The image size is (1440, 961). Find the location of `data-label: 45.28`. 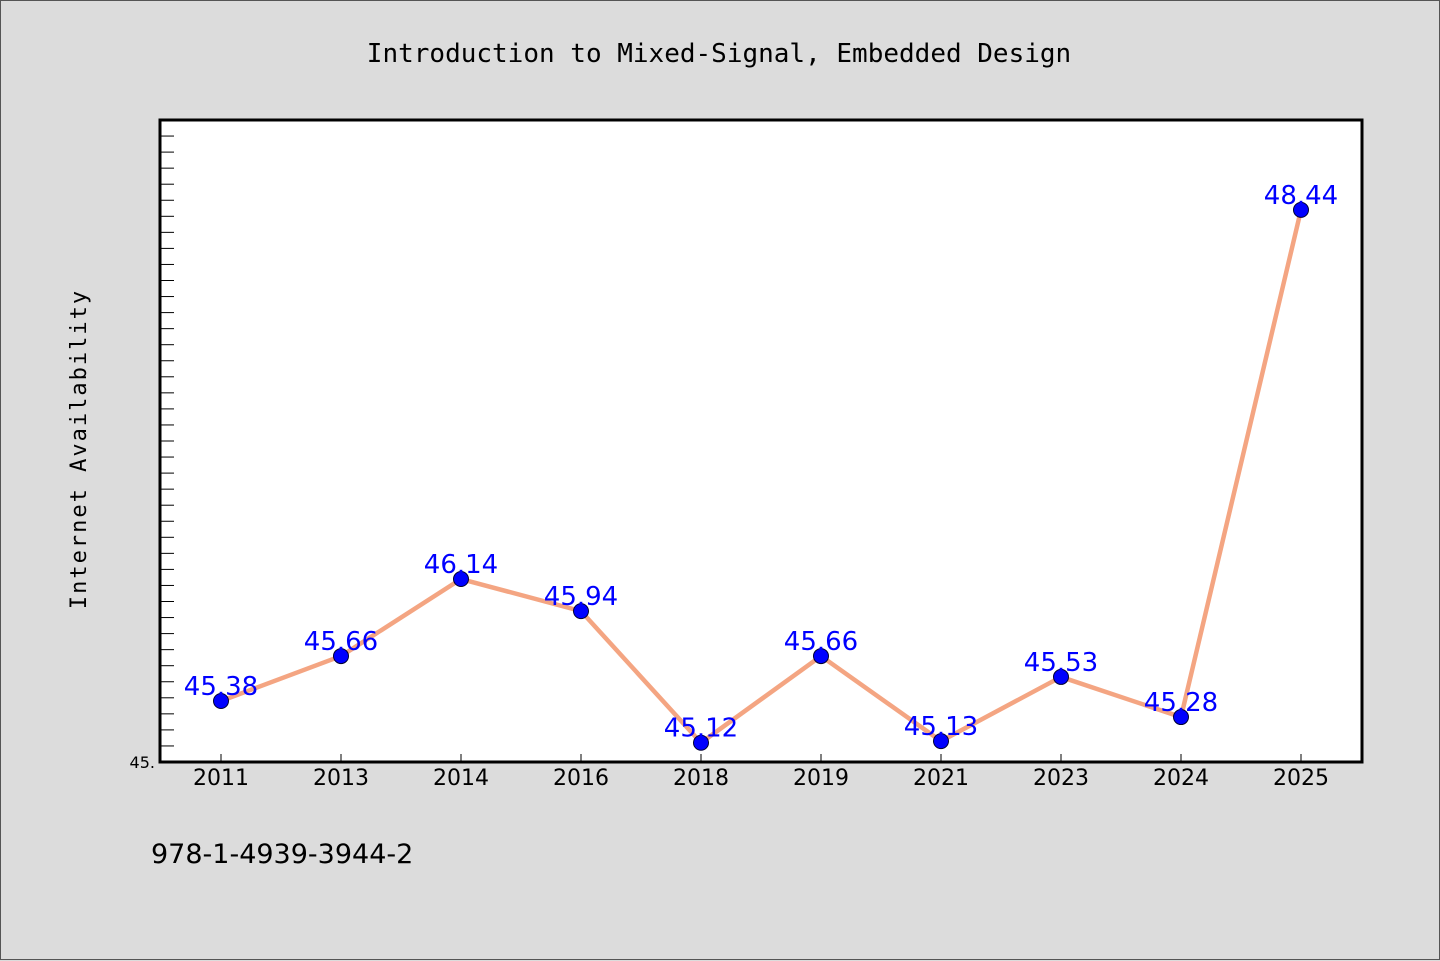

data-label: 45.28 is located at coordinates (1181, 703).